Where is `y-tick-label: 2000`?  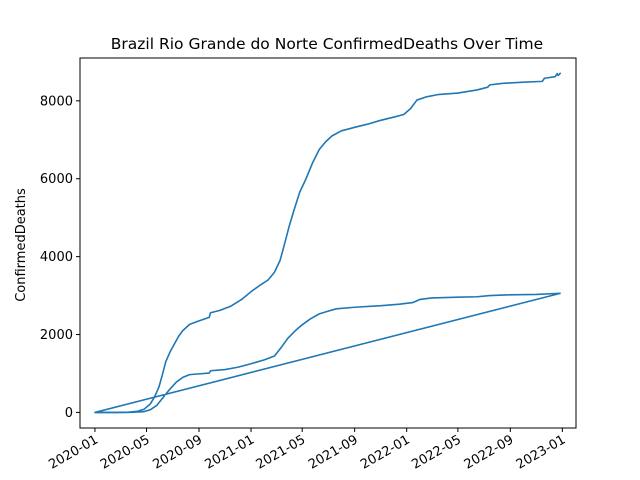
y-tick-label: 2000 is located at coordinates (56, 335).